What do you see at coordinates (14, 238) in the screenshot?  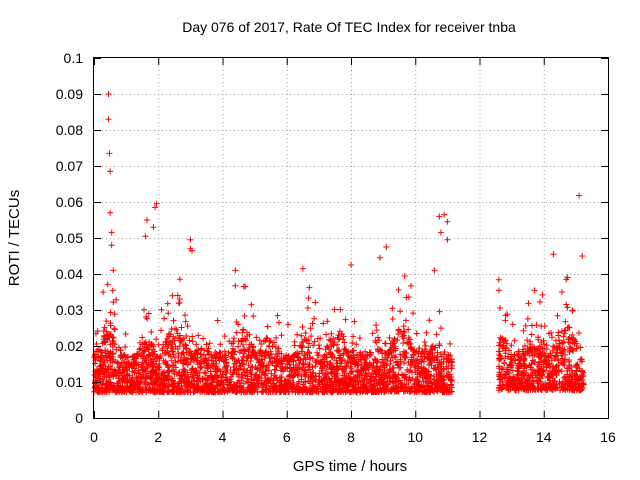 I see `y-axis-title: ROTI / TECUs` at bounding box center [14, 238].